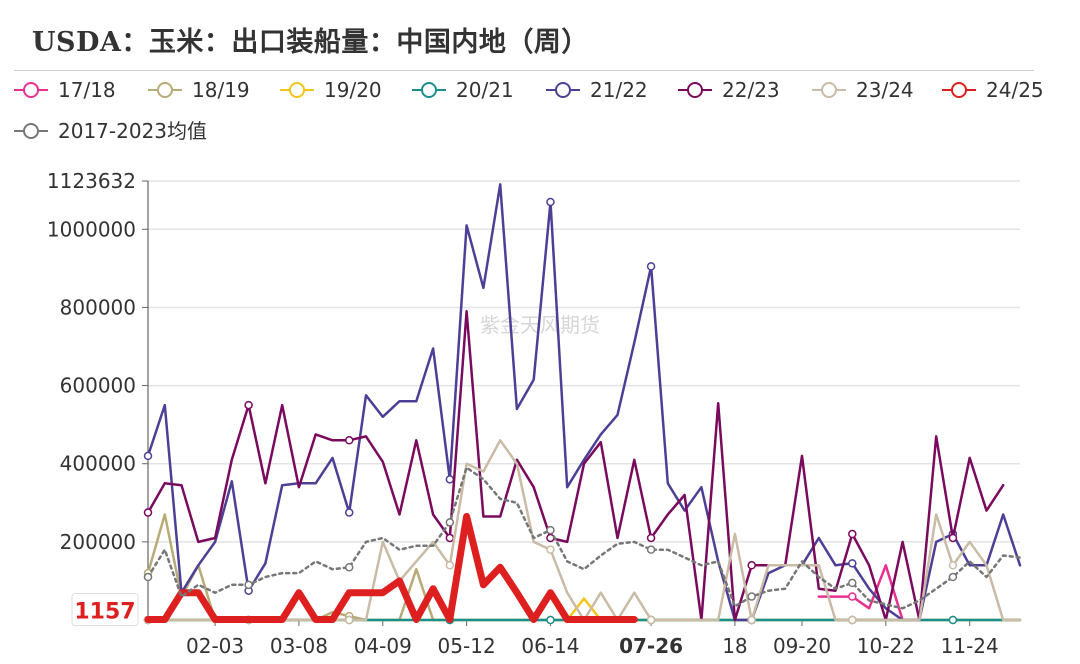 This screenshot has height=664, width=1080. Describe the element at coordinates (550, 646) in the screenshot. I see `x-tick-label: 06-14` at that location.